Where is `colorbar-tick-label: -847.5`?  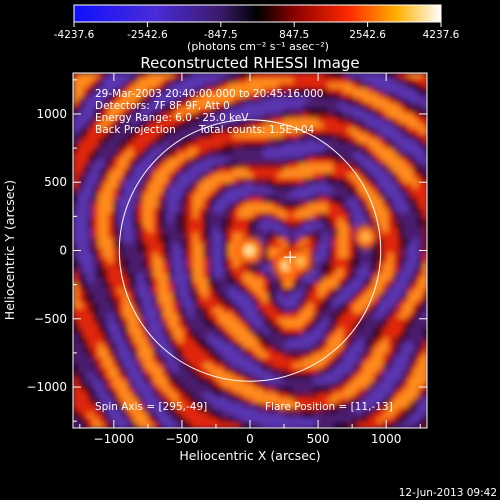
colorbar-tick-label: -847.5 is located at coordinates (221, 35).